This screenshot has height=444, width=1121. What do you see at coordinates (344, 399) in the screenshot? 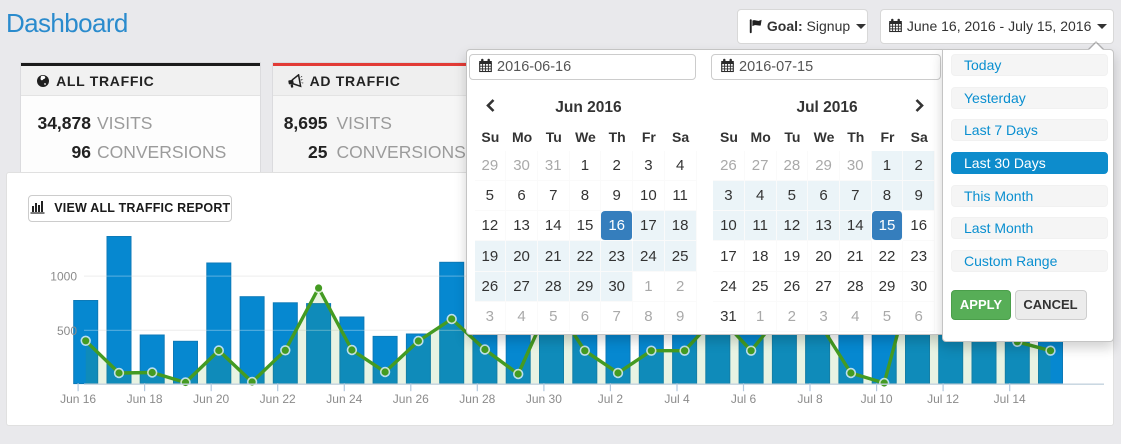
I see `svg-text: Jun 24` at bounding box center [344, 399].